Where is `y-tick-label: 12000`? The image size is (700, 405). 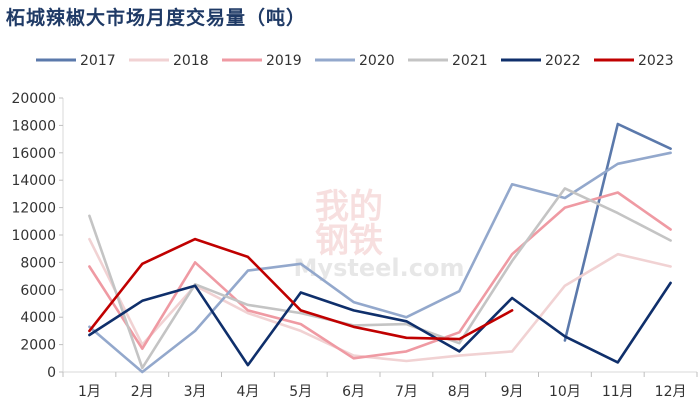
y-tick-label: 12000 is located at coordinates (33, 209).